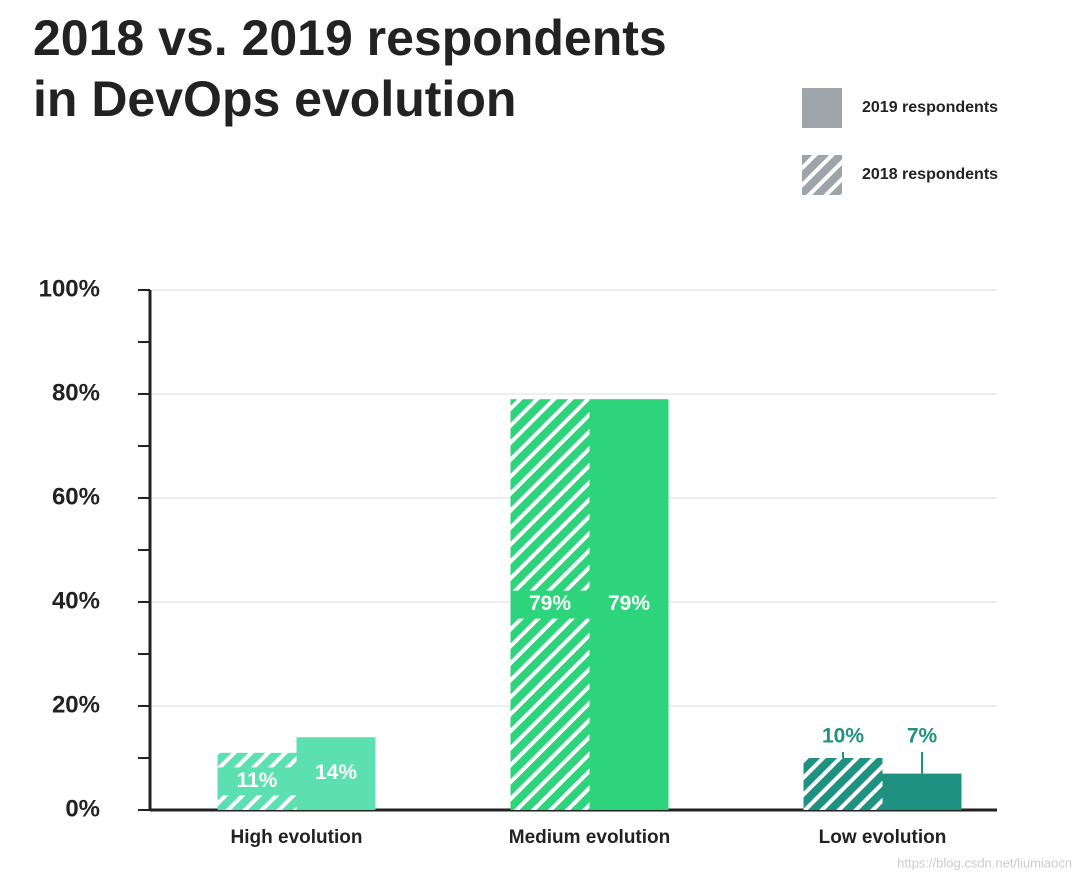 The width and height of the screenshot is (1080, 879). Describe the element at coordinates (930, 107) in the screenshot. I see `legend-label: 2019 respondents` at that location.